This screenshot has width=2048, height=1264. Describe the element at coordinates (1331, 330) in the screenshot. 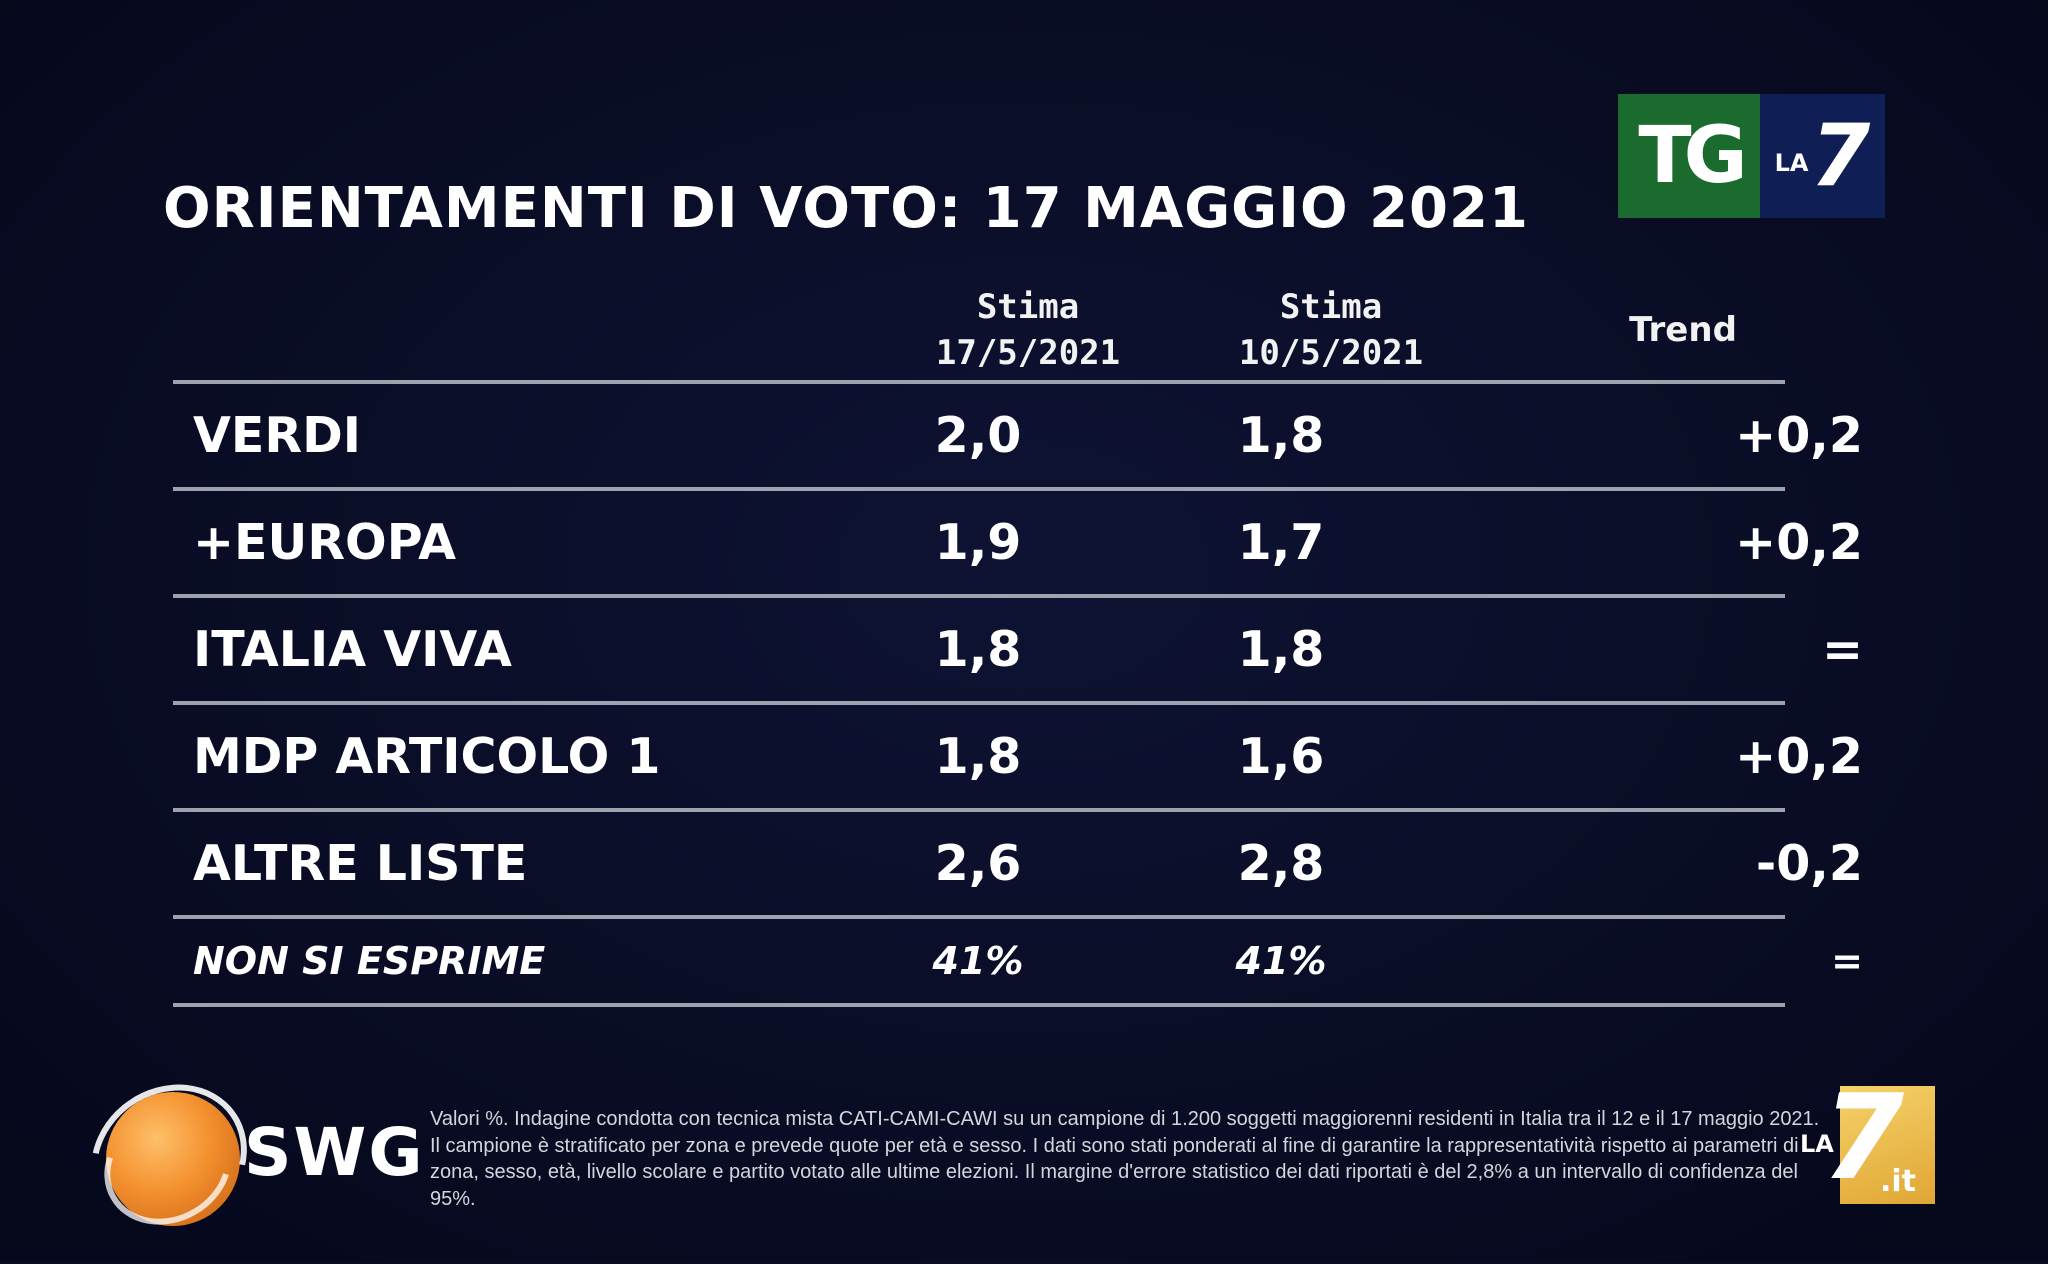

I see `header-estimate-previous: Stima 10/5/2021` at that location.